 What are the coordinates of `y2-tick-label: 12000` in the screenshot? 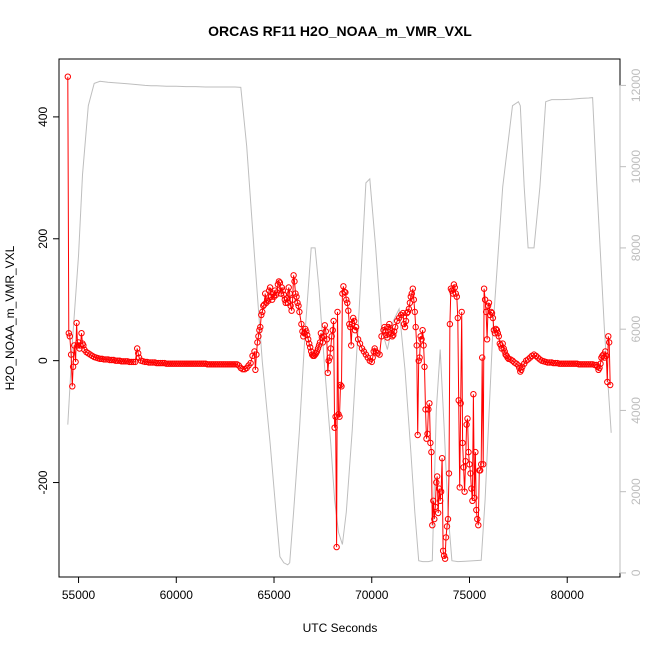 It's located at (636, 85).